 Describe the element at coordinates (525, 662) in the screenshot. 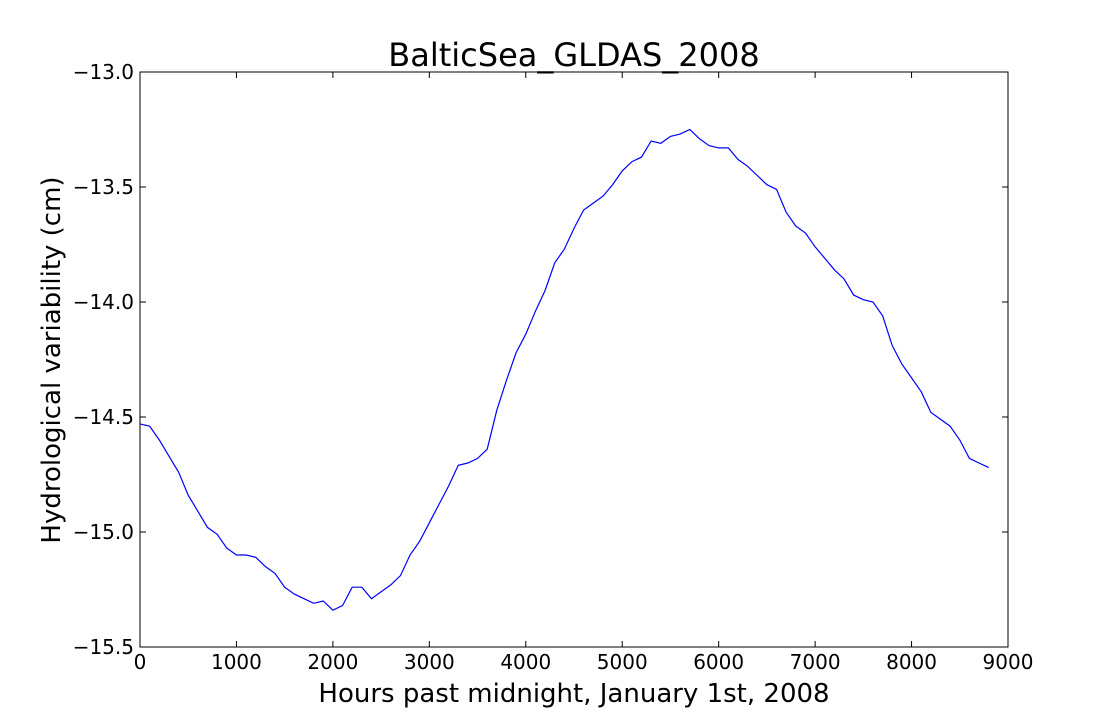

I see `x-tick-label: 4000` at that location.